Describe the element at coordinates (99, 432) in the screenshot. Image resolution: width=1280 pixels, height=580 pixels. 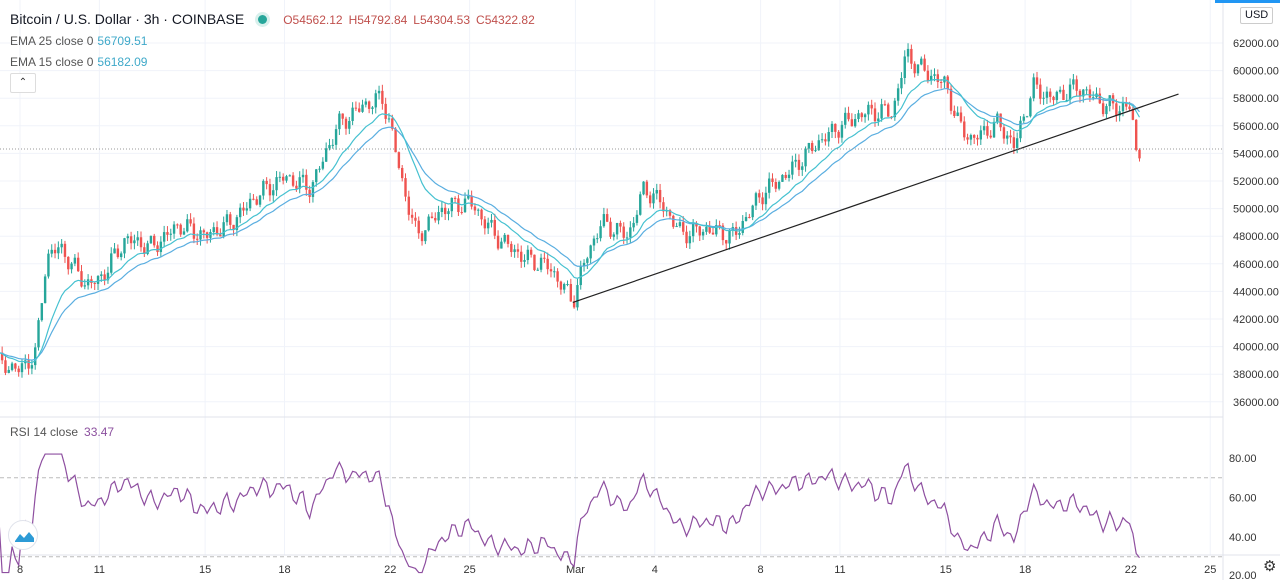
I see `rsi-value: 33.47` at that location.